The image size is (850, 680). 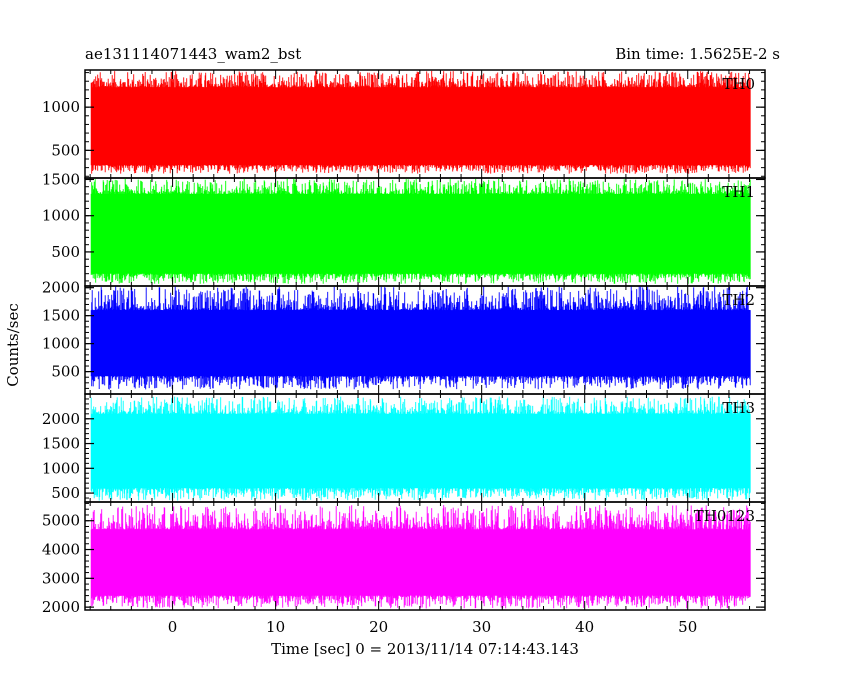 What do you see at coordinates (420, 122) in the screenshot?
I see `series-th0` at bounding box center [420, 122].